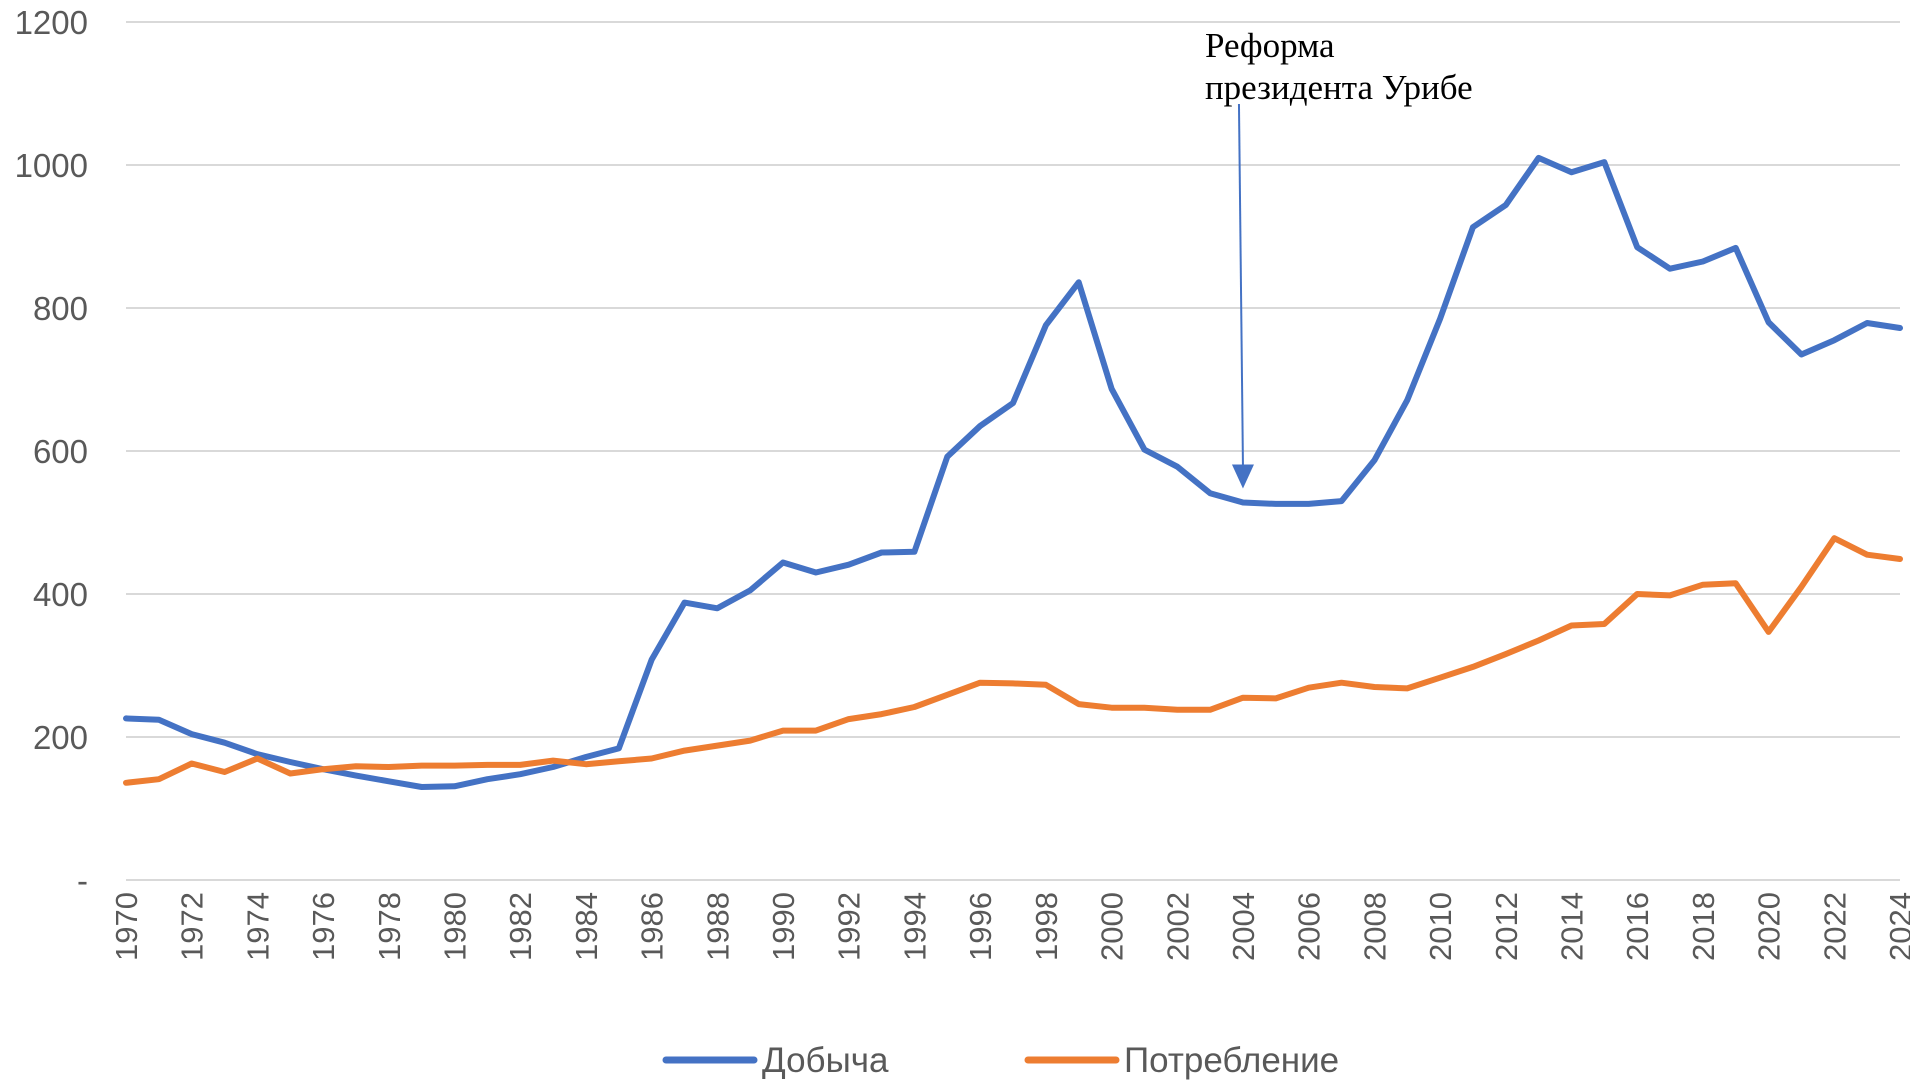 This screenshot has width=1910, height=1083. Describe the element at coordinates (1637, 926) in the screenshot. I see `x-tick-label: 2016` at that location.